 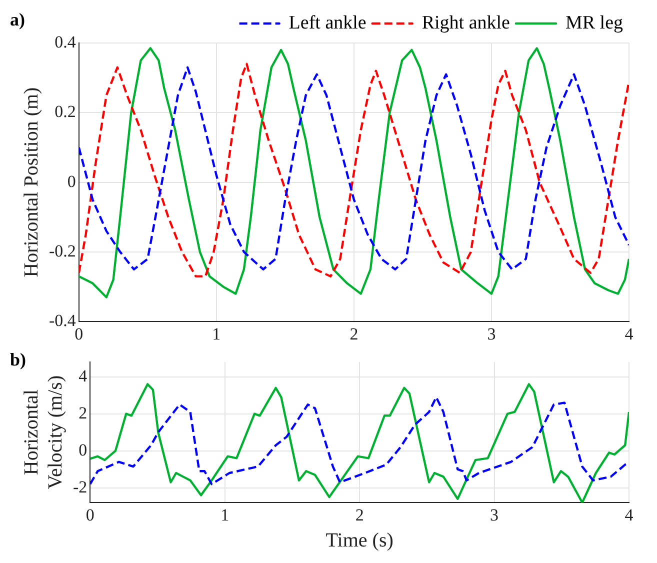 I want to click on legend-label: MR leg, so click(x=594, y=23).